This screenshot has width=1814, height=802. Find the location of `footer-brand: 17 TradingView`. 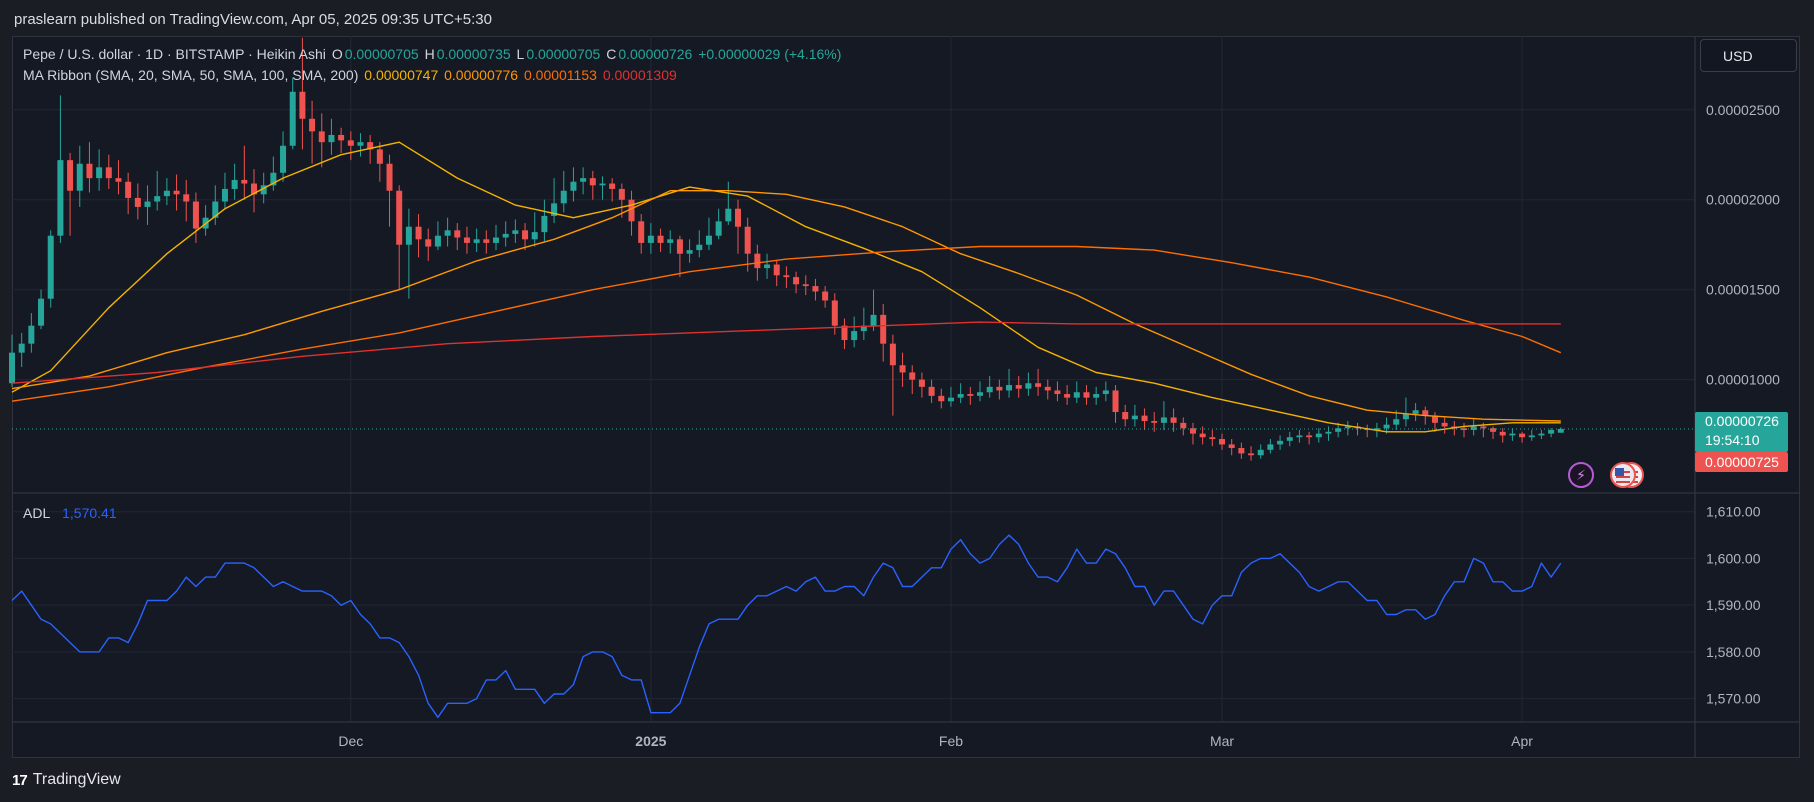

footer-brand: 17 TradingView is located at coordinates (66, 780).